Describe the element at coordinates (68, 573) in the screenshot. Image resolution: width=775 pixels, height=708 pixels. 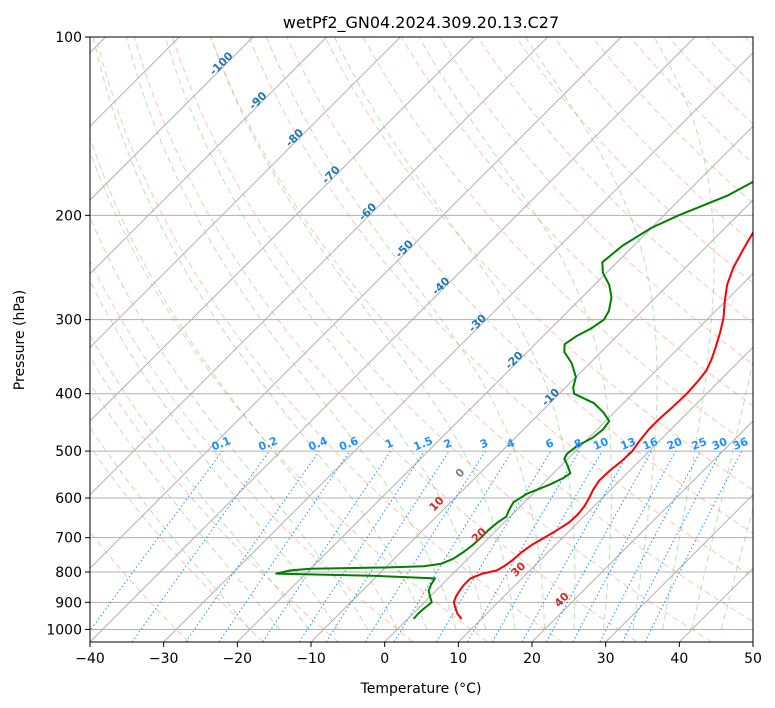
I see `y-tick-label: 800` at that location.